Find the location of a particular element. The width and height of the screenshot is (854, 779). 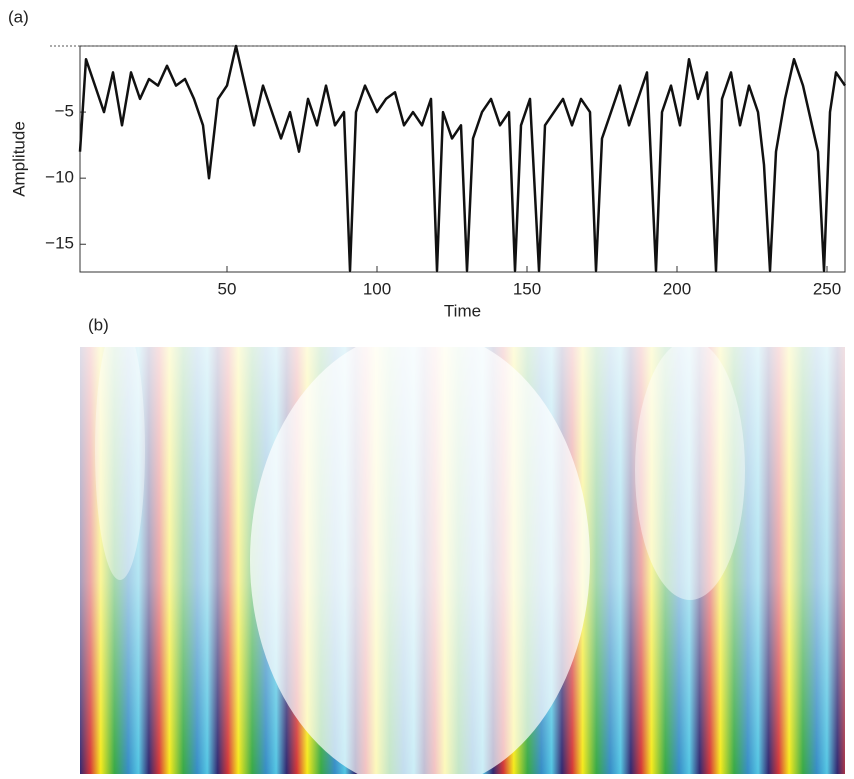

x-tick-label: 200 is located at coordinates (677, 288).